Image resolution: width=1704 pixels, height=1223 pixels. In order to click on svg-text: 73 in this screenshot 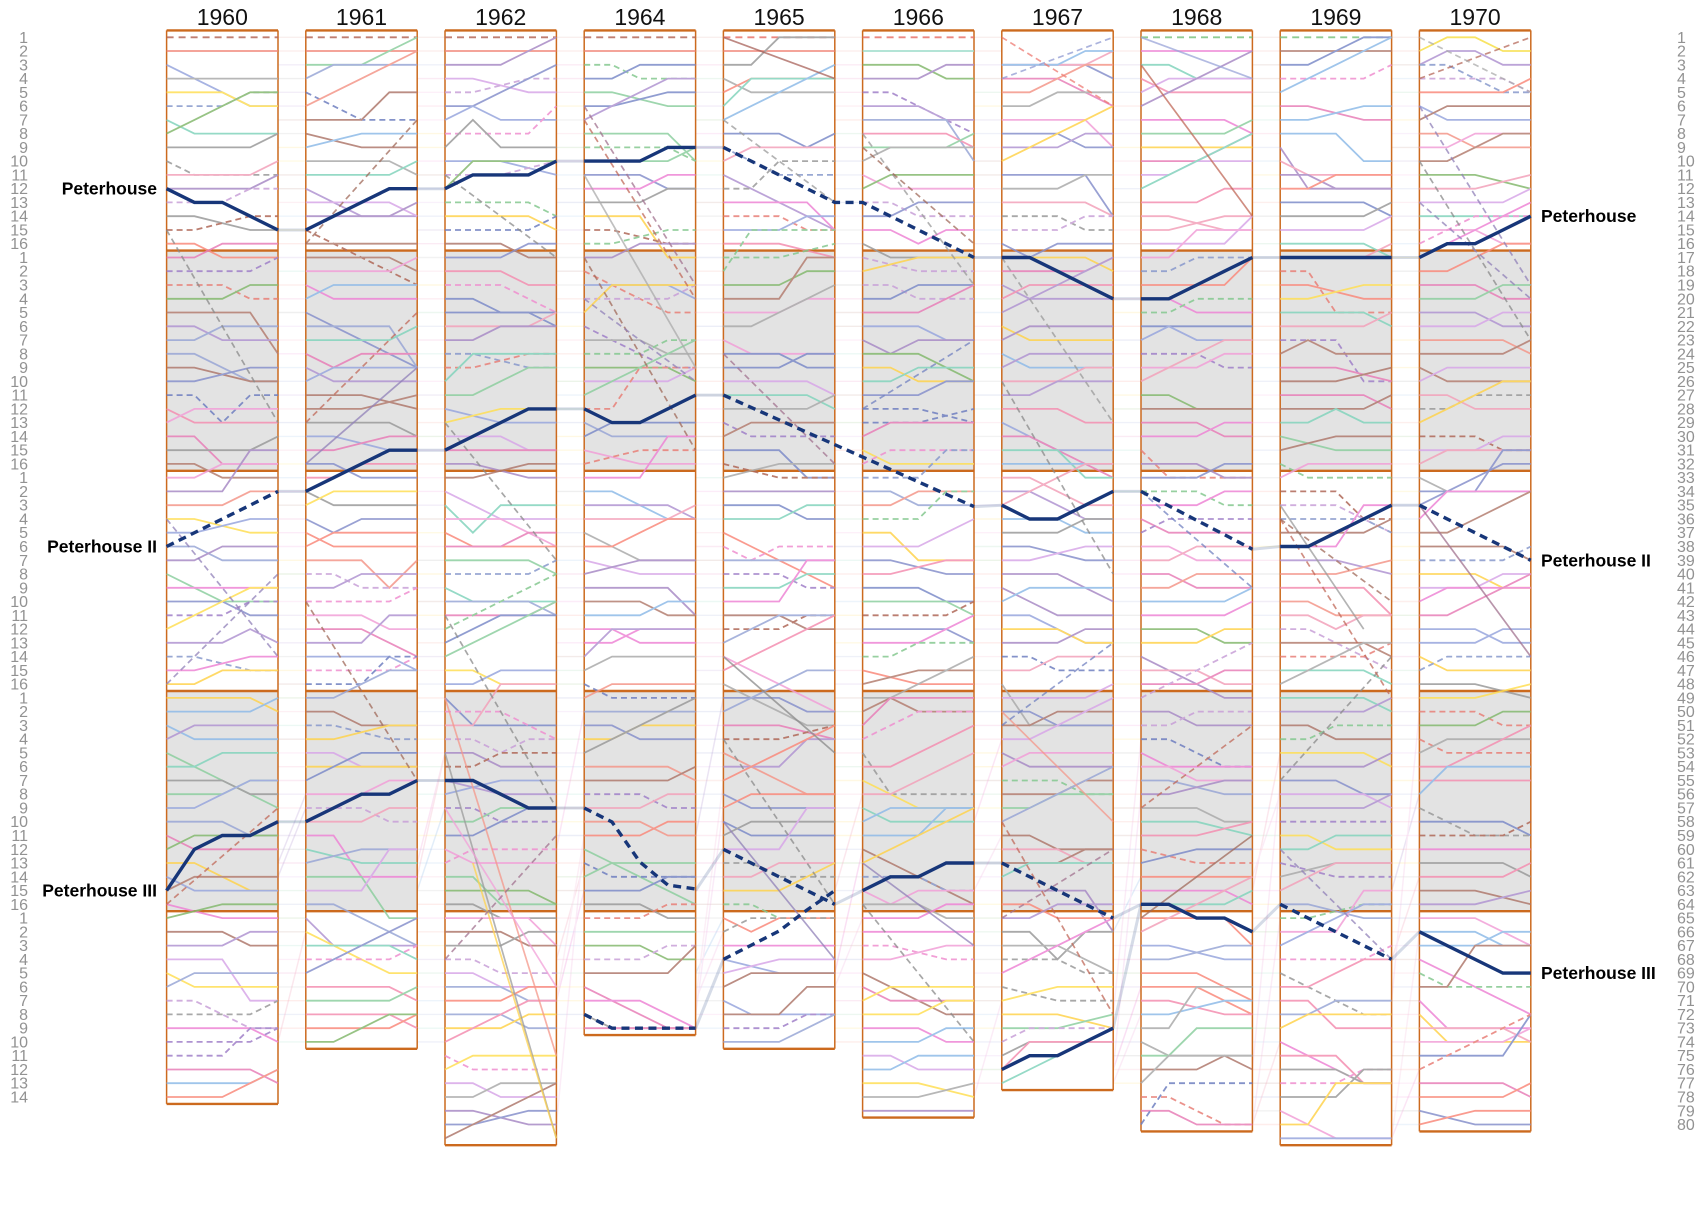, I will do `click(1686, 1029)`.